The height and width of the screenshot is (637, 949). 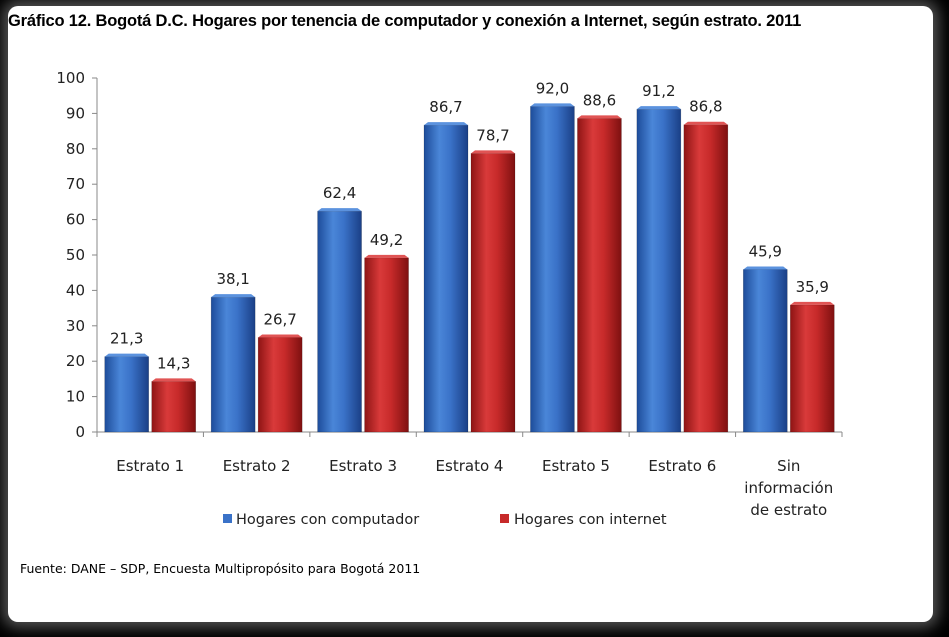 What do you see at coordinates (788, 488) in the screenshot?
I see `category-label: Sin información de estrato` at bounding box center [788, 488].